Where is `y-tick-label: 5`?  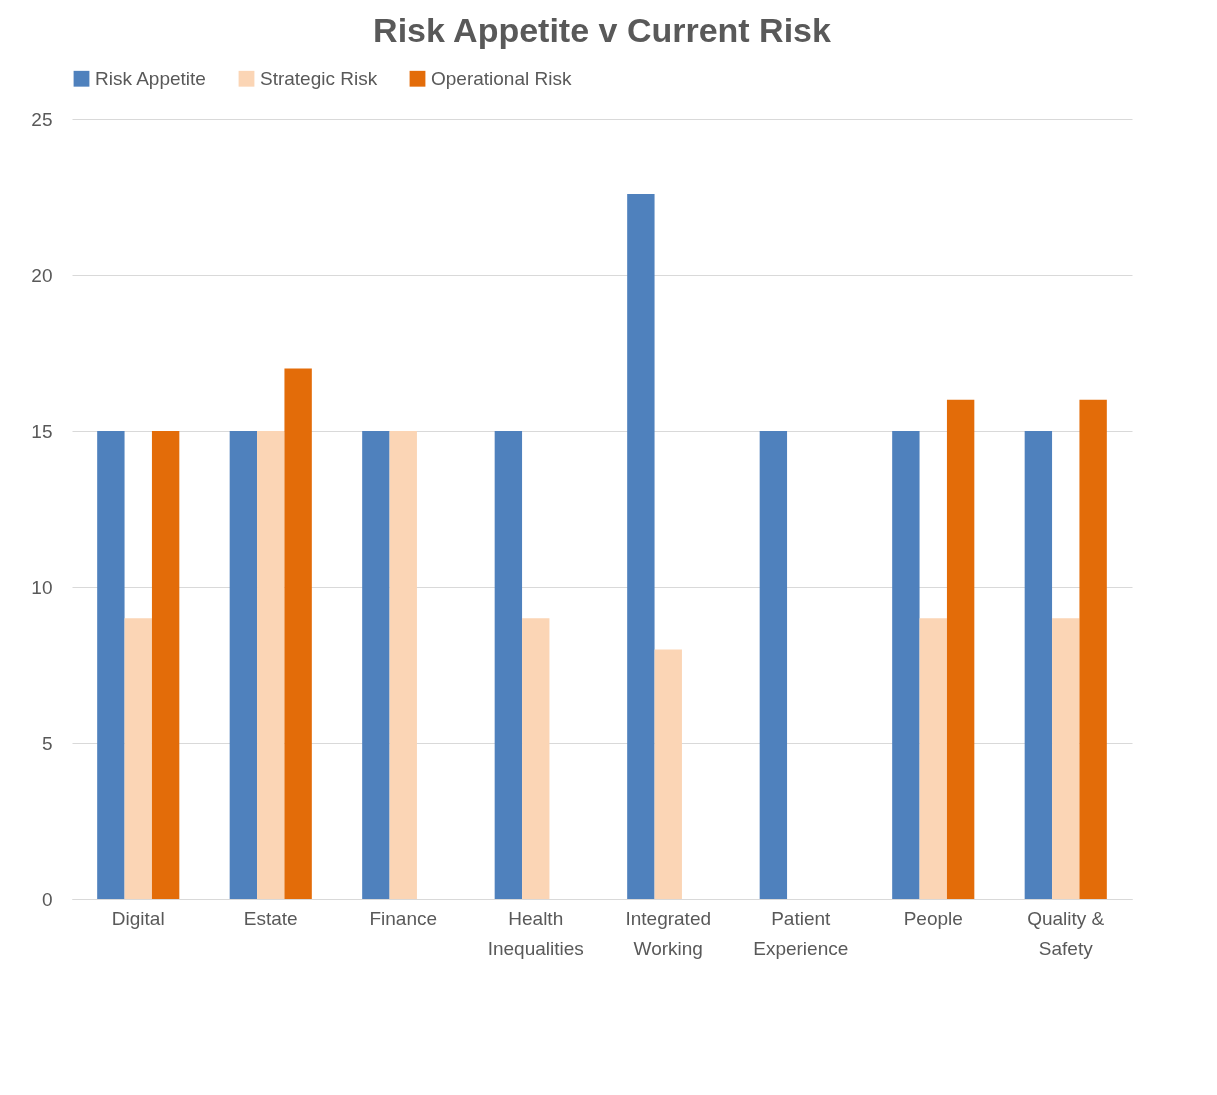 y-tick-label: 5 is located at coordinates (47, 743).